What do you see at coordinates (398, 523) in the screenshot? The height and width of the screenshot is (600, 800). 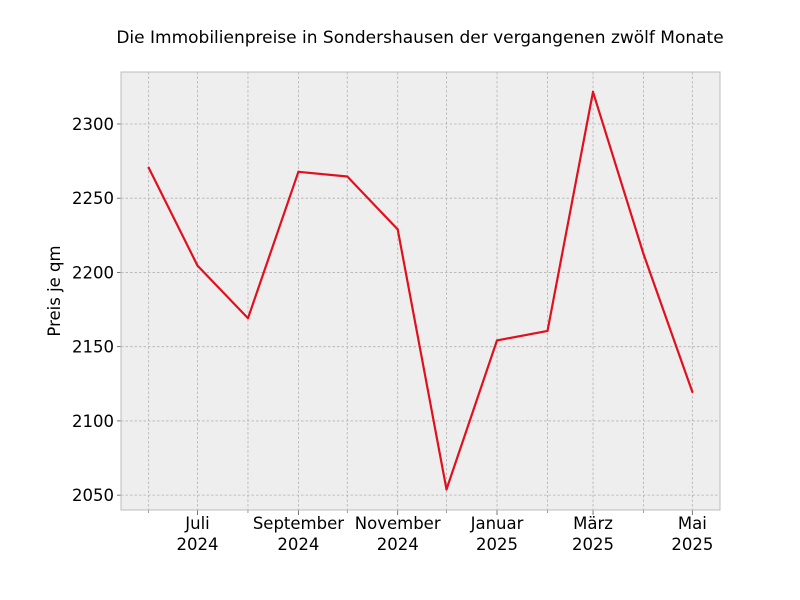 I see `x-tick-label-month: November` at bounding box center [398, 523].